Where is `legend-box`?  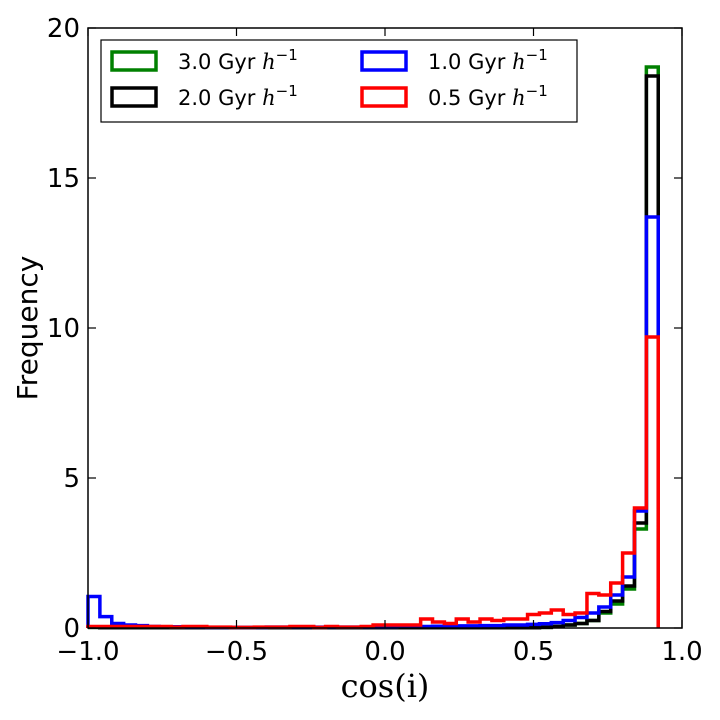 legend-box is located at coordinates (339, 81).